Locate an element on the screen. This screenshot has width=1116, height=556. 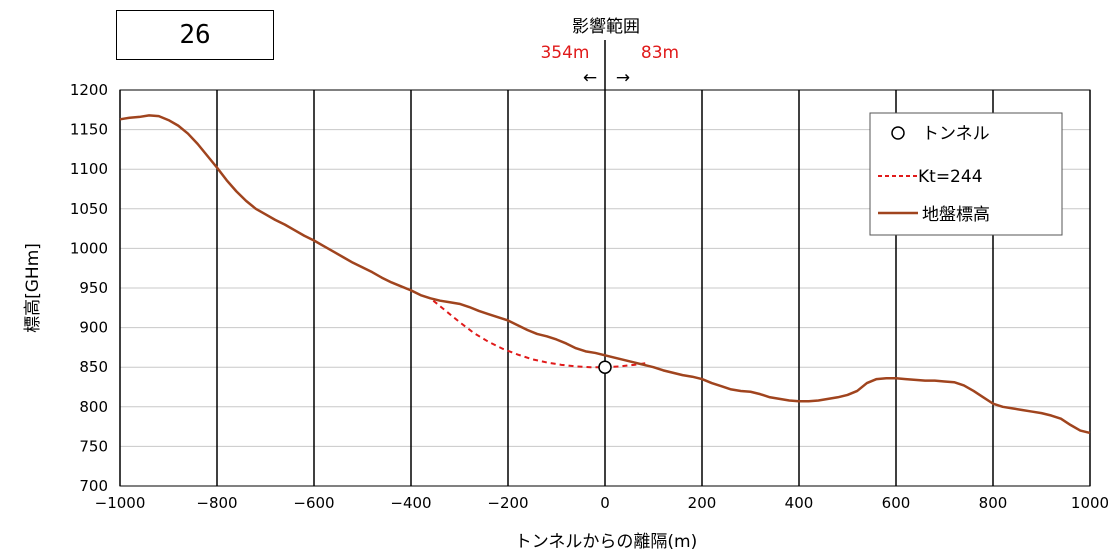
x-tick-label: 800 is located at coordinates (993, 503).